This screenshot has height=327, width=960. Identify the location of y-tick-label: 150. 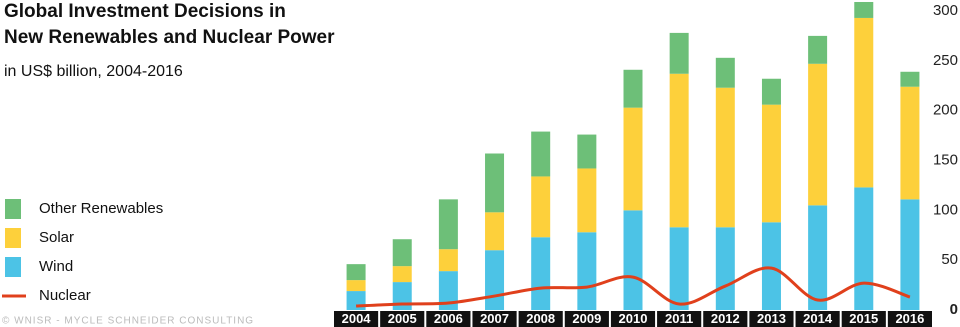
(945, 159).